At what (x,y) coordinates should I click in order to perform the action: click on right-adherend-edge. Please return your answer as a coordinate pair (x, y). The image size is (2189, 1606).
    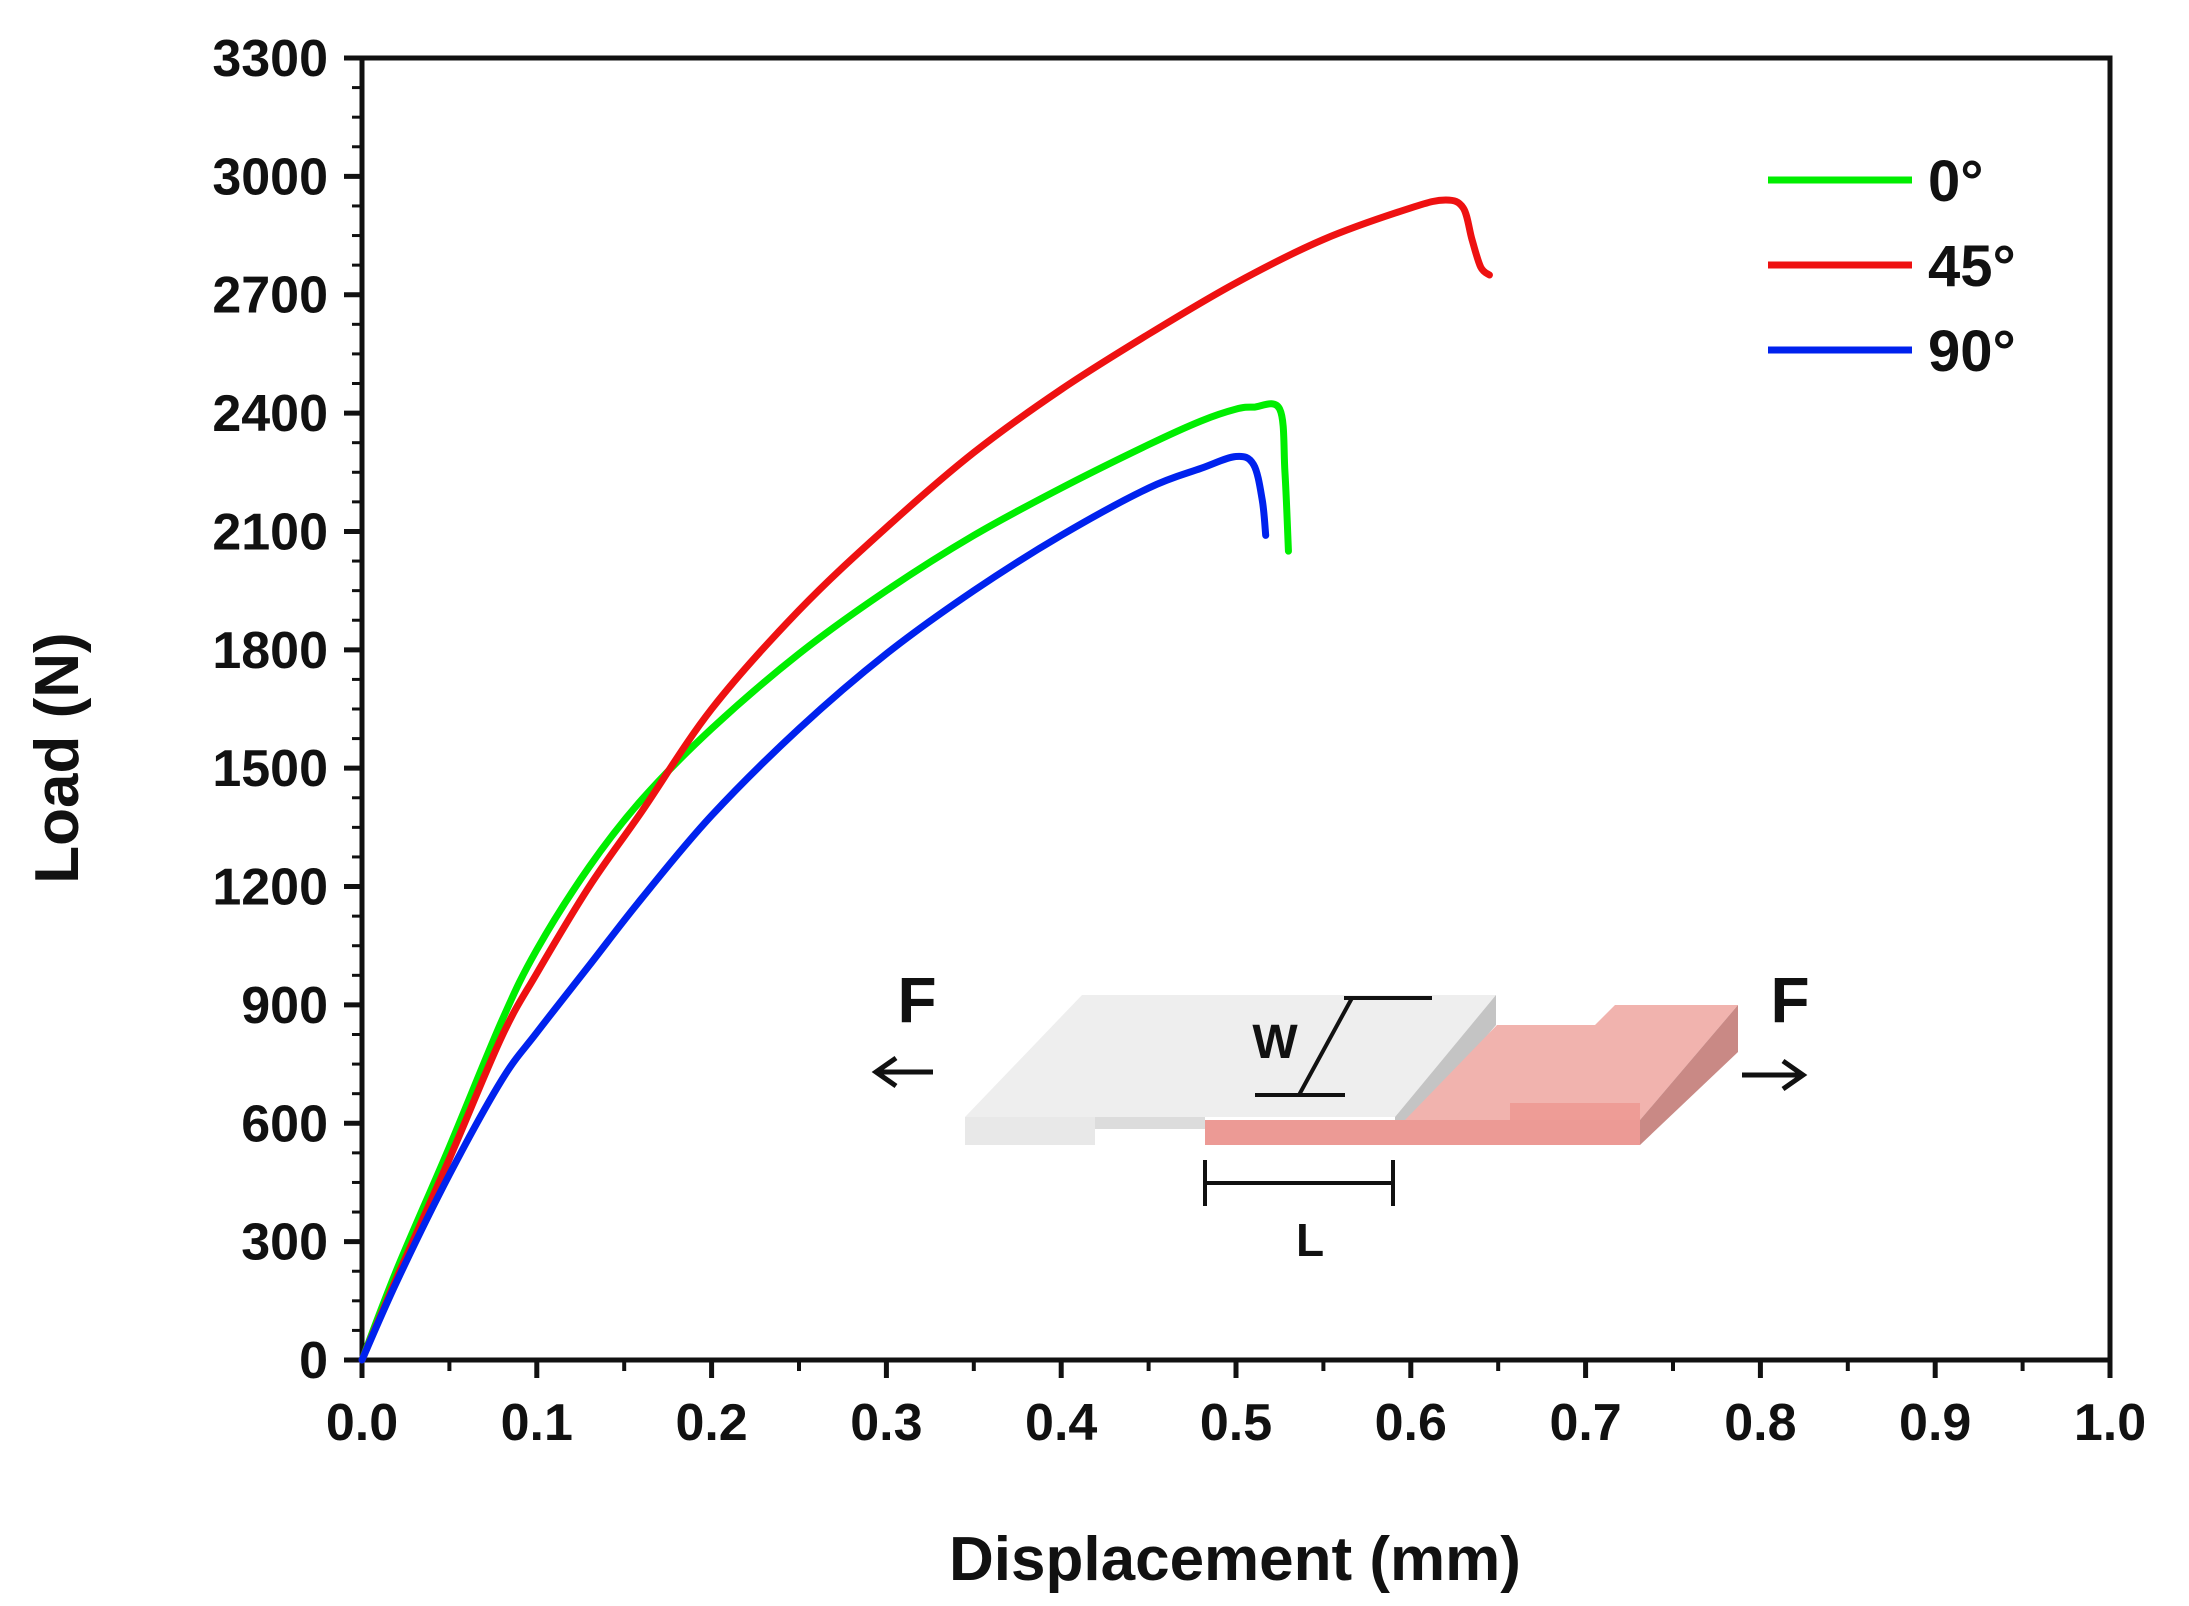
    Looking at the image, I should click on (1689, 1075).